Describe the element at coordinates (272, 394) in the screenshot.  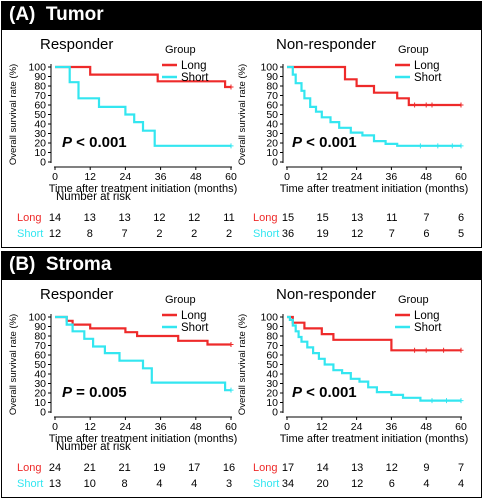
I see `y-tick-label: 20` at that location.